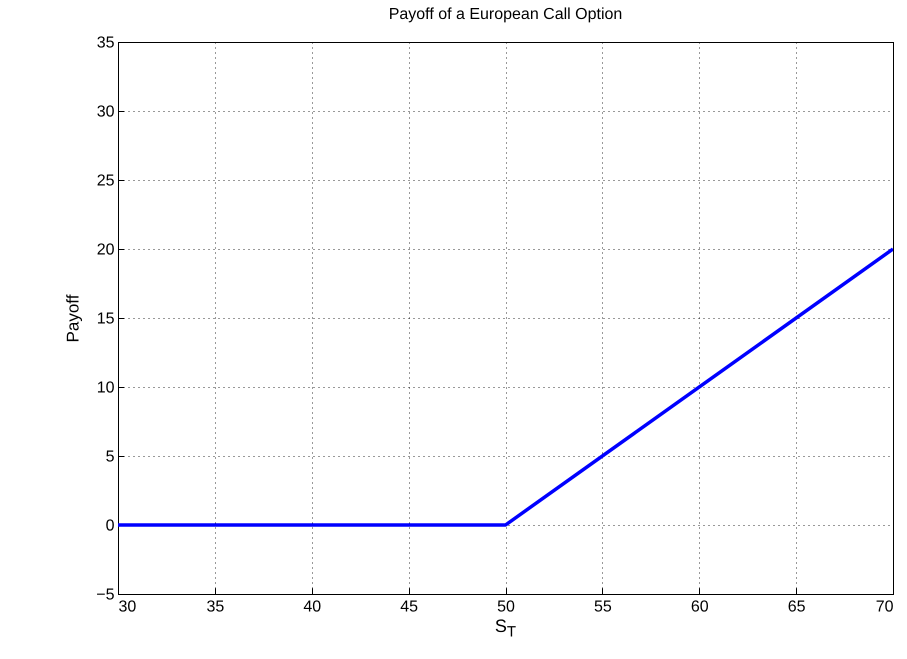  I want to click on x-tick-label: 30, so click(127, 607).